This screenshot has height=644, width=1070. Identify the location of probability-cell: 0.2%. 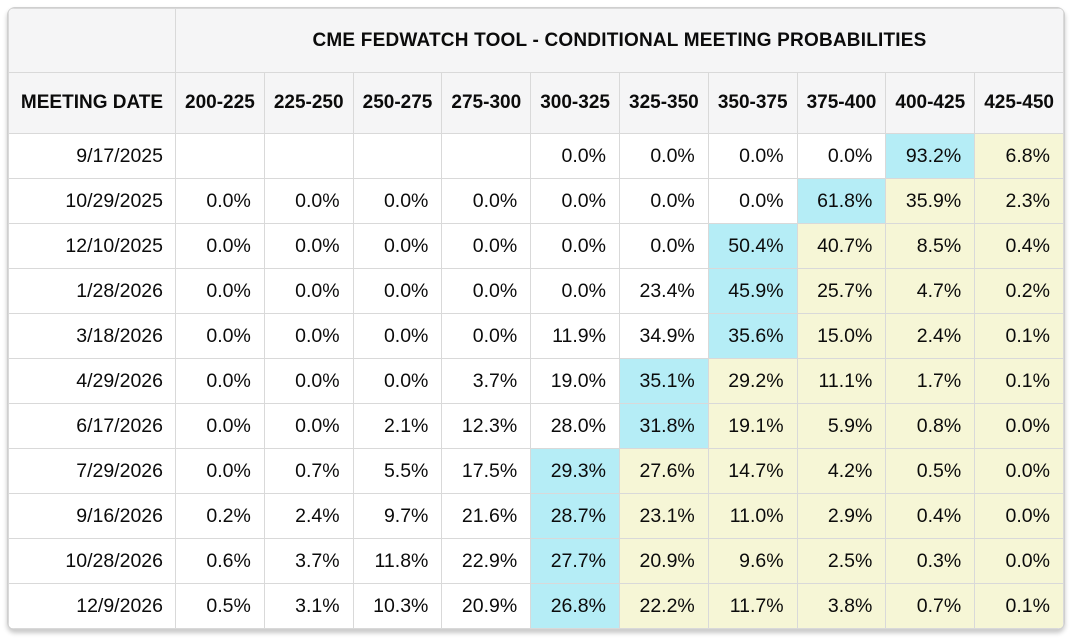
(1019, 291).